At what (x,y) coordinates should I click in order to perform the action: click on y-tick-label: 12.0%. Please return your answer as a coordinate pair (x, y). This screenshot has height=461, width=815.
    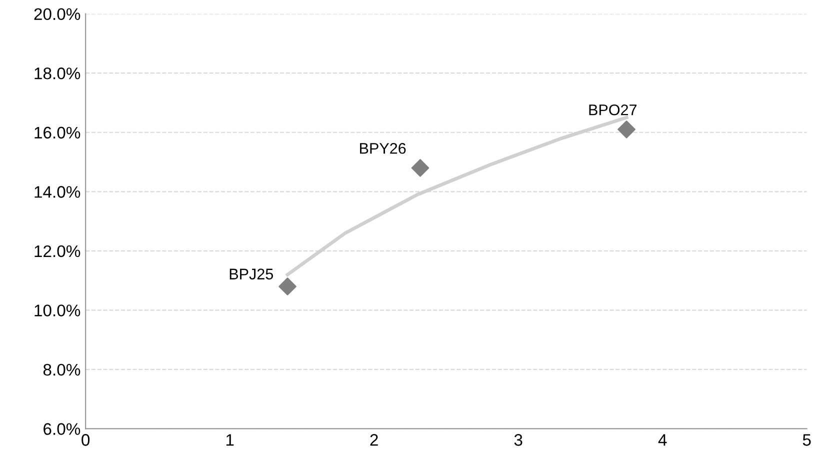
    Looking at the image, I should click on (57, 251).